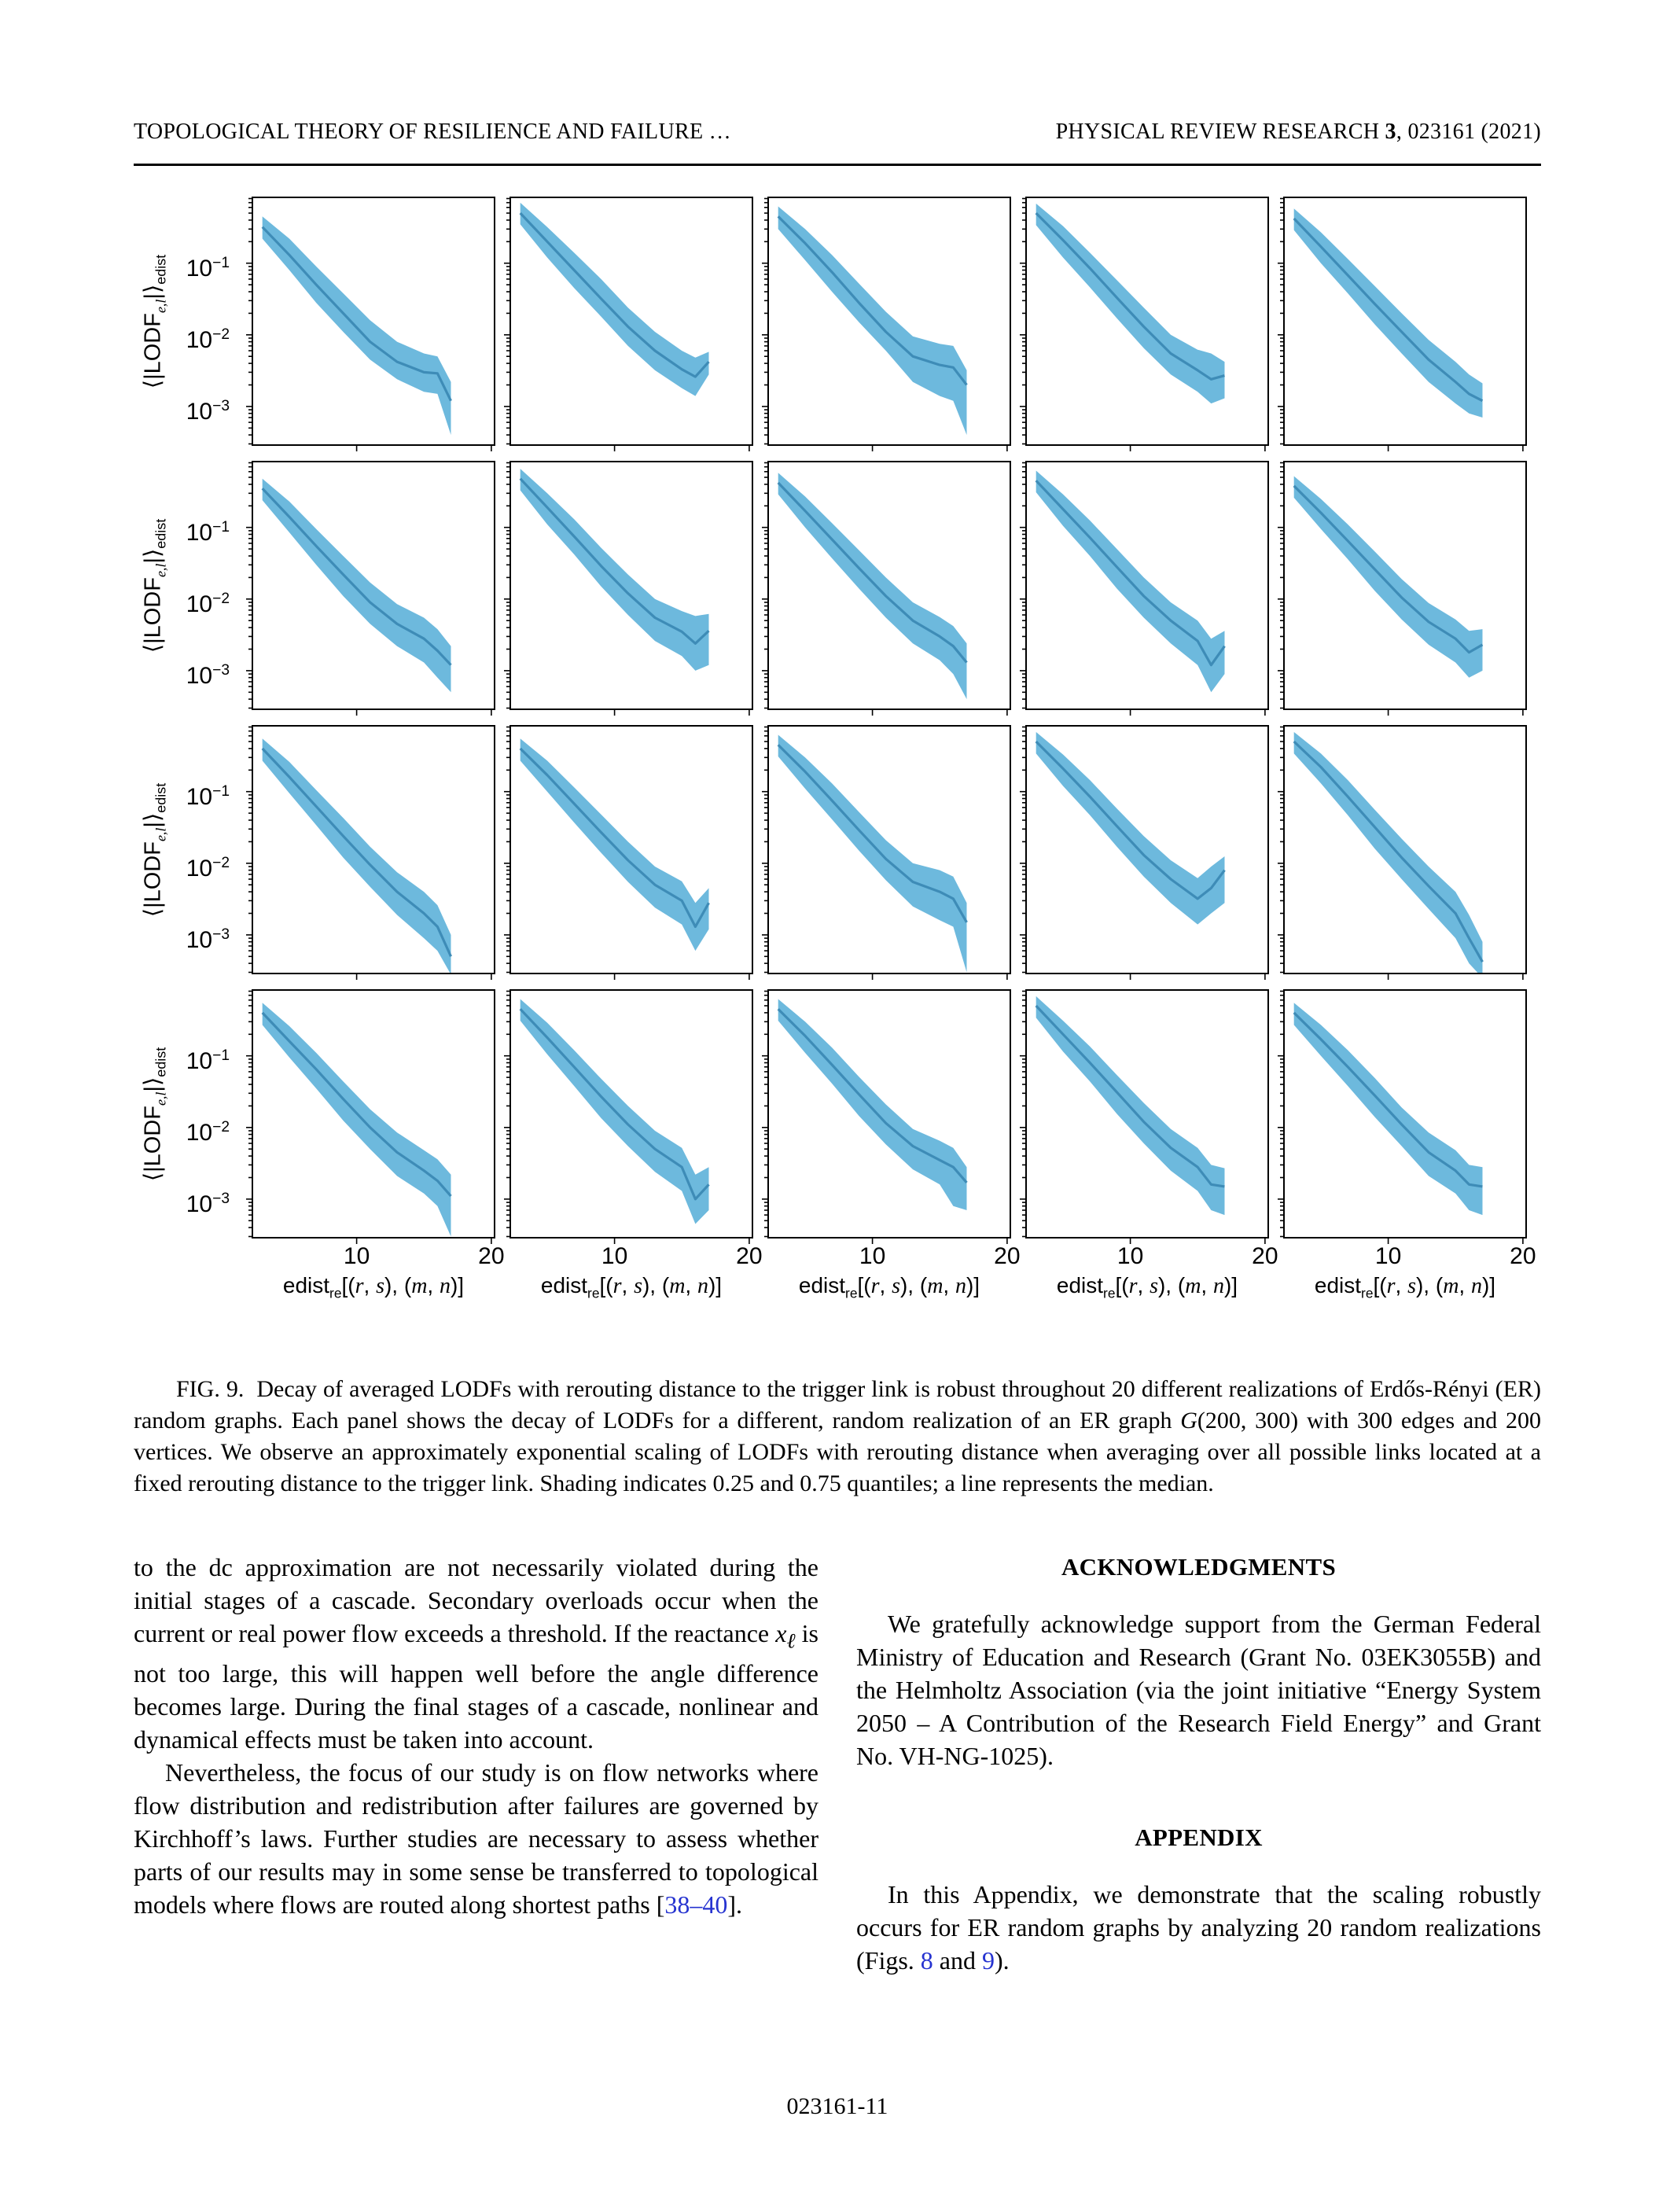 The image size is (1659, 2212). I want to click on plot-panel-r1c5, so click(1402, 324).